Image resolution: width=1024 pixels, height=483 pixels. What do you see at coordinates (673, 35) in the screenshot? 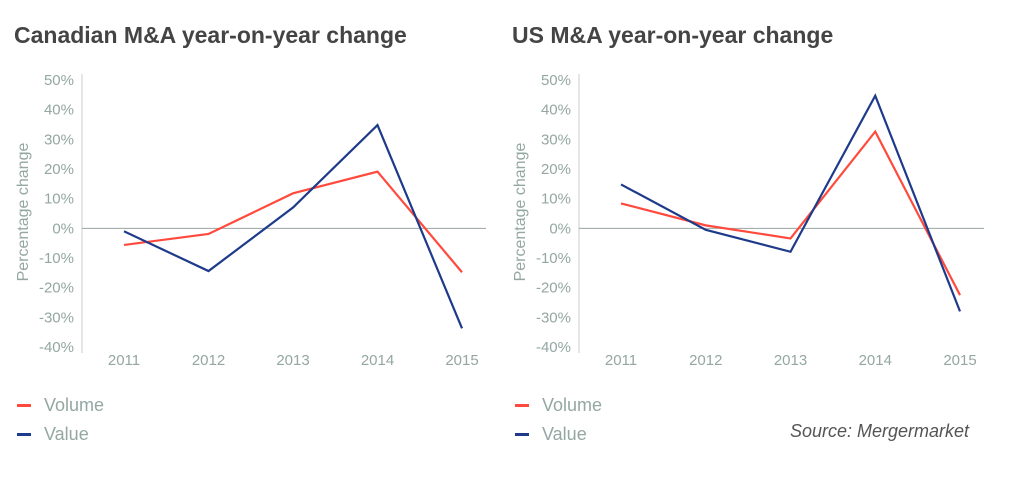
I see `chart-title-us: US M&A year-on-year change` at bounding box center [673, 35].